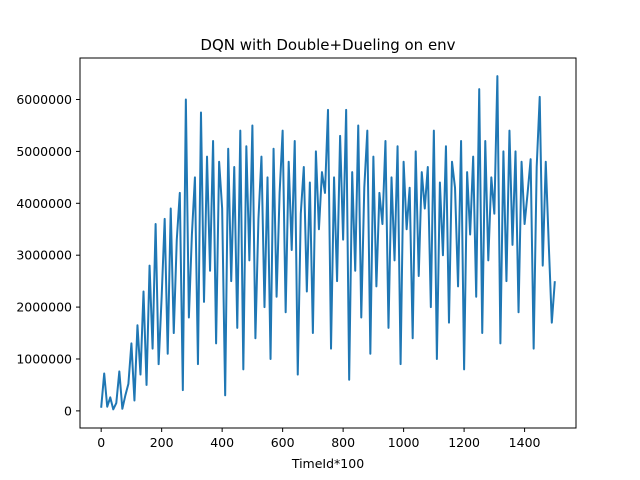 This screenshot has width=640, height=480. What do you see at coordinates (44, 255) in the screenshot?
I see `y-tick-label: 3000000` at bounding box center [44, 255].